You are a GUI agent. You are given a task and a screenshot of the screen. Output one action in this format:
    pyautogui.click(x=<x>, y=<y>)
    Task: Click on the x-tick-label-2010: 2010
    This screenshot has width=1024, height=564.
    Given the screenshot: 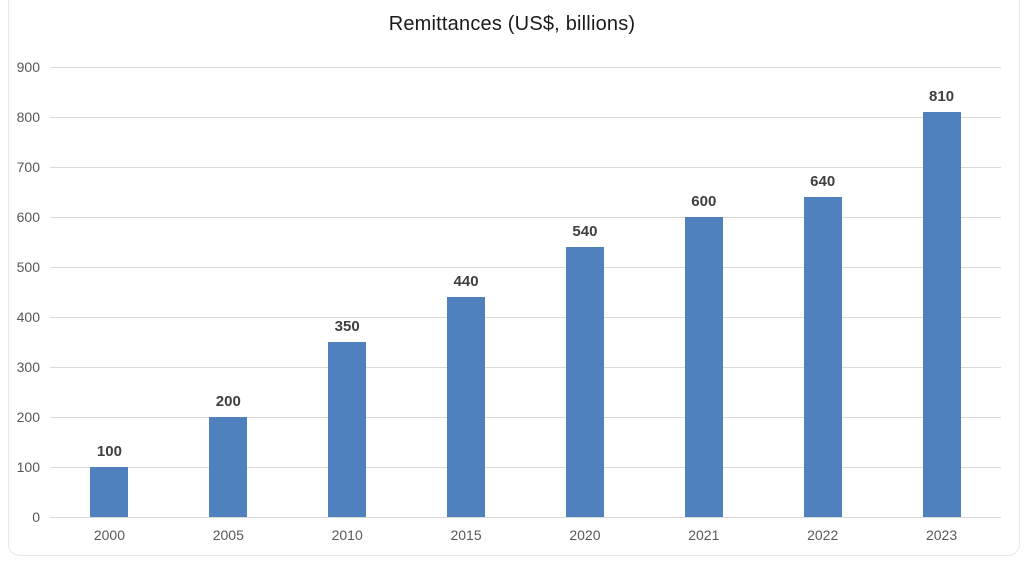 What is the action you would take?
    pyautogui.click(x=347, y=535)
    